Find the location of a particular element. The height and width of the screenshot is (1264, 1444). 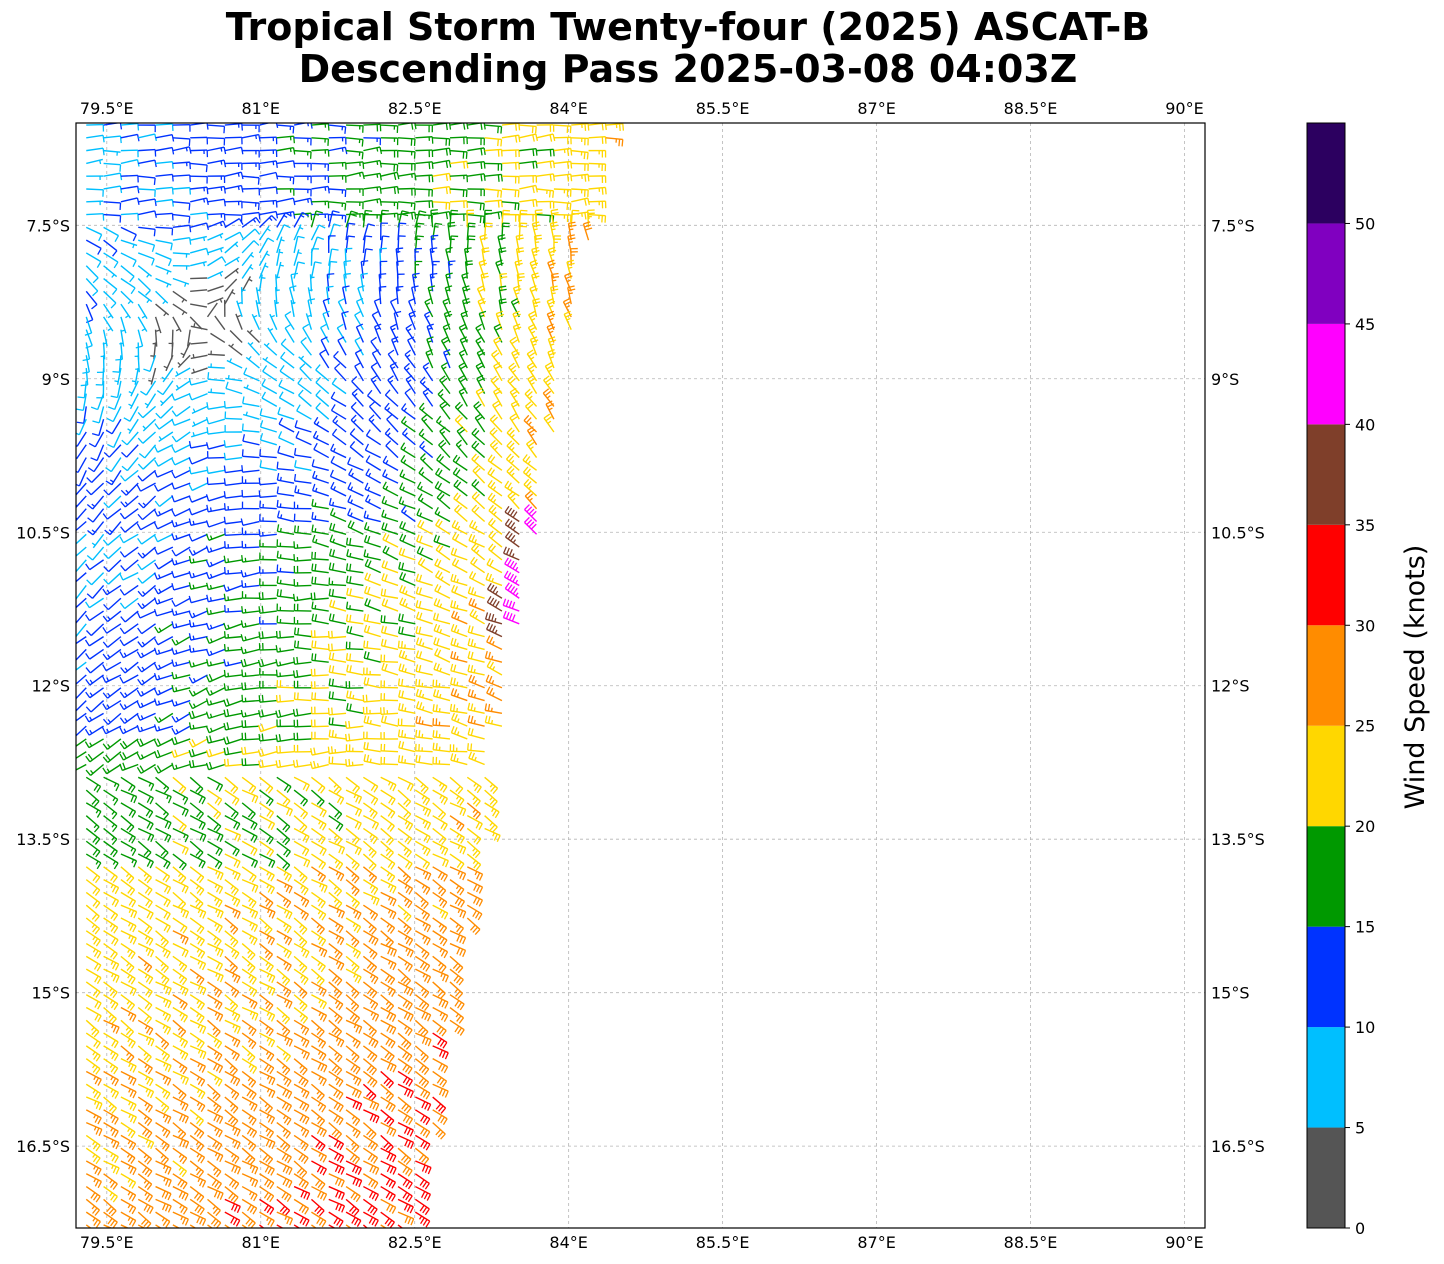

colorbar-tick-label: 25 is located at coordinates (1365, 726).